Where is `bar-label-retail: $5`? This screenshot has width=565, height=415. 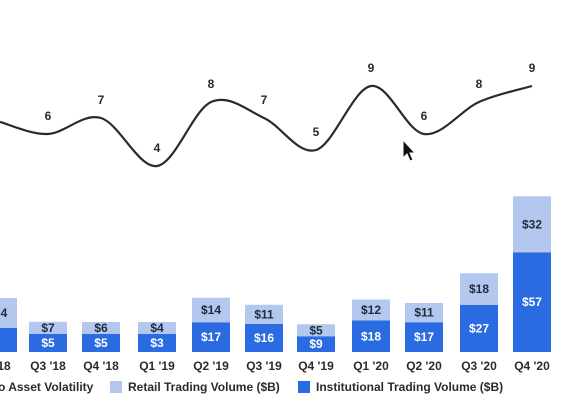
bar-label-retail: $5 is located at coordinates (316, 330).